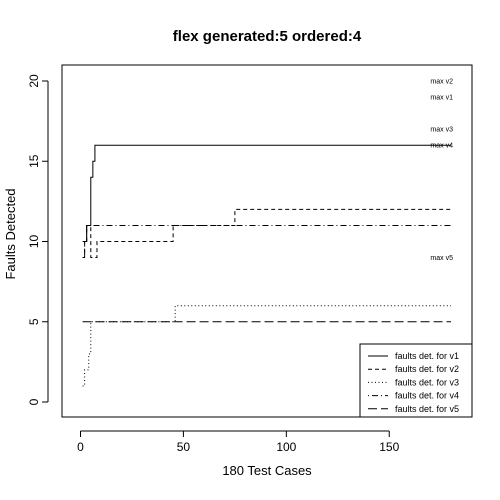 The width and height of the screenshot is (500, 500). What do you see at coordinates (267, 36) in the screenshot?
I see `chart-title: flex generated:5 ordered:4` at bounding box center [267, 36].